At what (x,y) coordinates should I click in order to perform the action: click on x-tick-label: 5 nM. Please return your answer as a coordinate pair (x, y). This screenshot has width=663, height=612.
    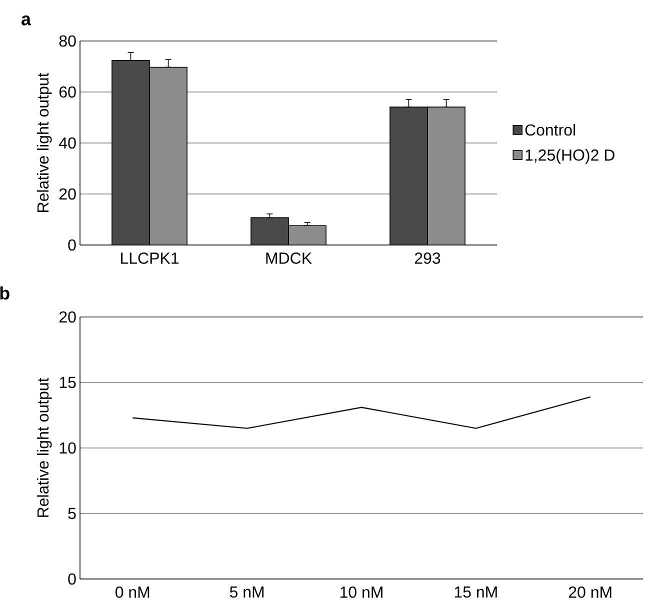
    Looking at the image, I should click on (247, 592).